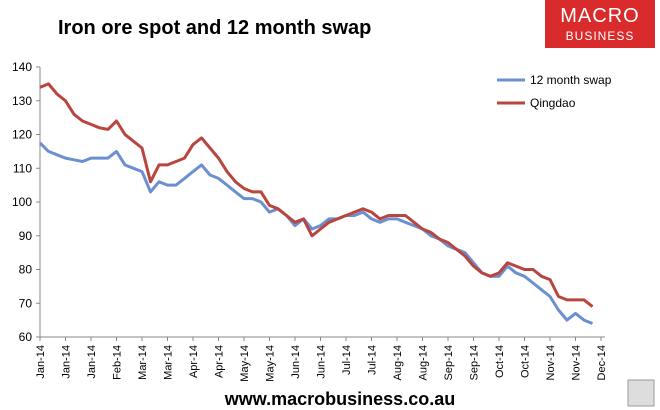 This screenshot has width=660, height=410. Describe the element at coordinates (339, 399) in the screenshot. I see `footer: www.macrobusiness.co.au` at that location.